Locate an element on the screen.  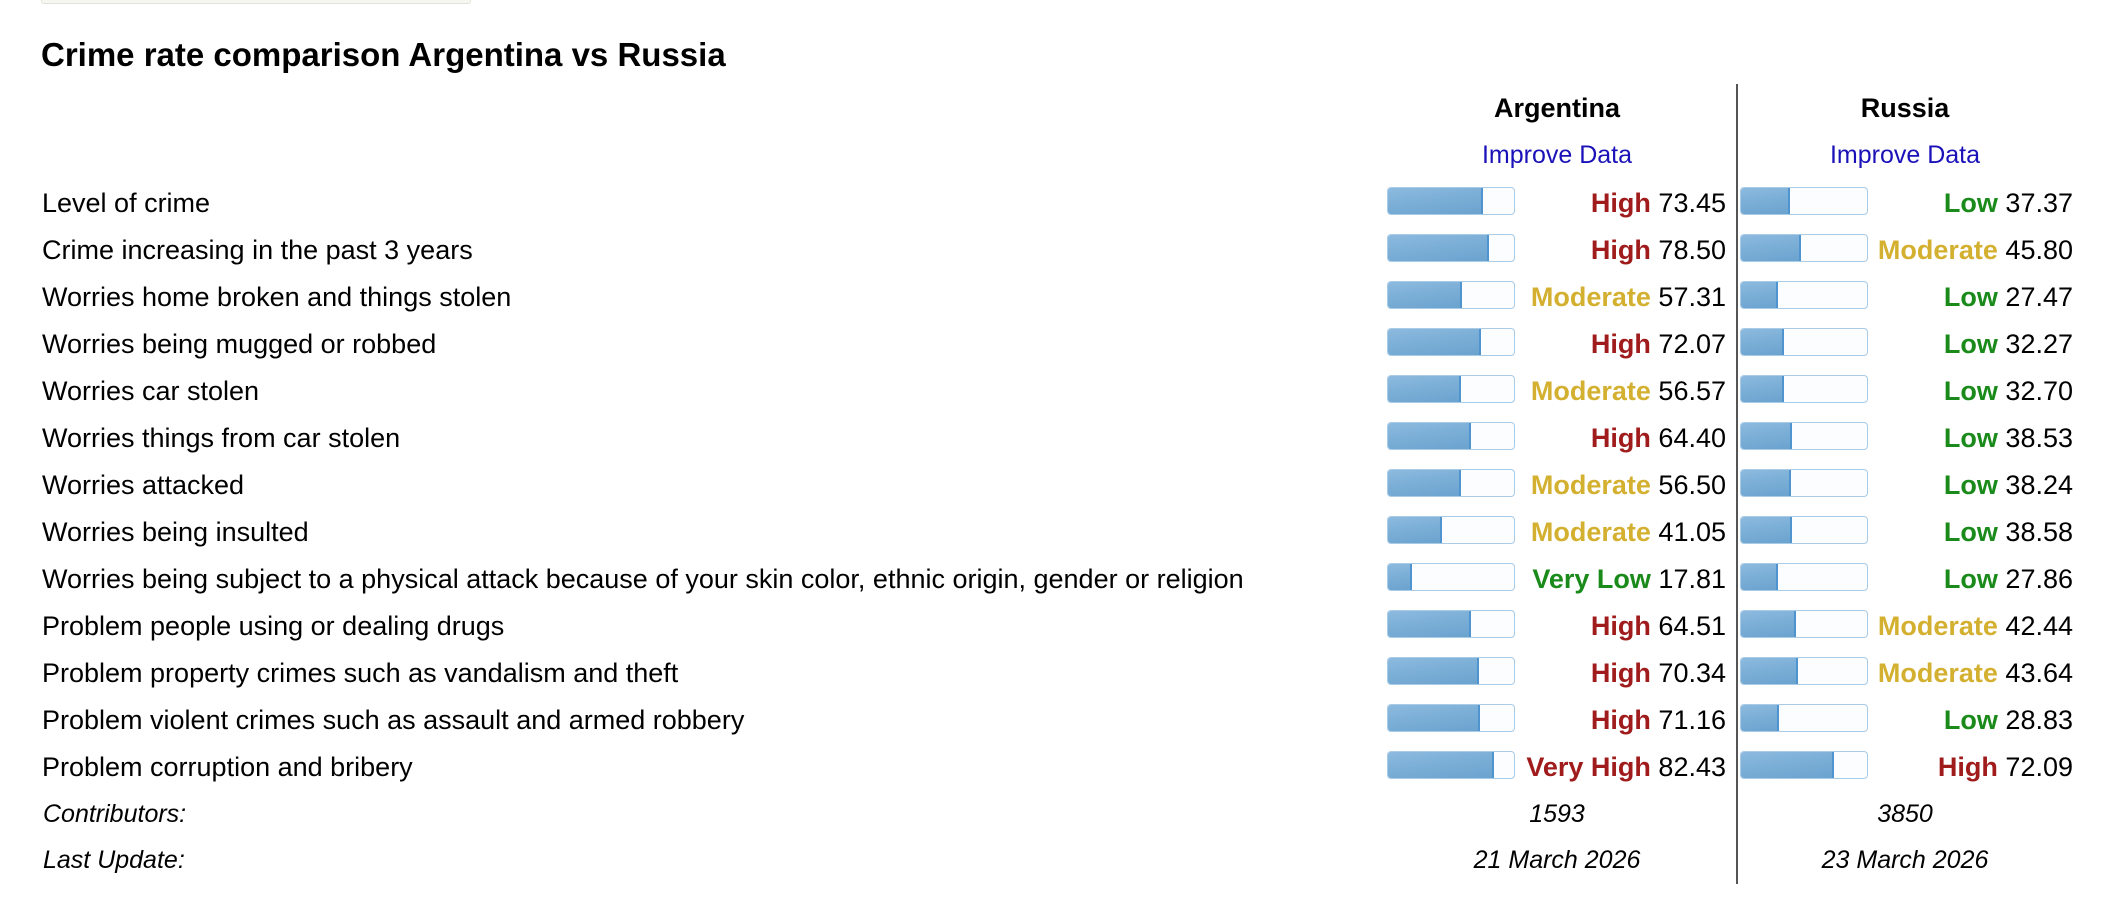
value-russia: Low 38.58 is located at coordinates (2008, 532).